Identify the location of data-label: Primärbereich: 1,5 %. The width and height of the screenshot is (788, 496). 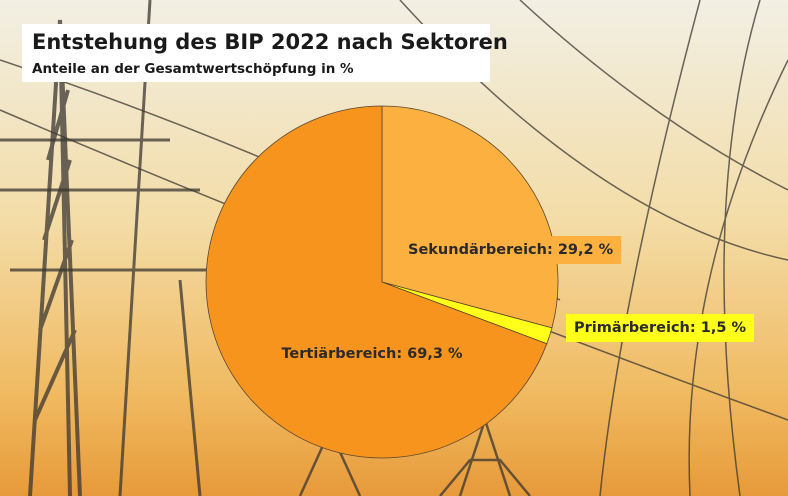
(660, 328).